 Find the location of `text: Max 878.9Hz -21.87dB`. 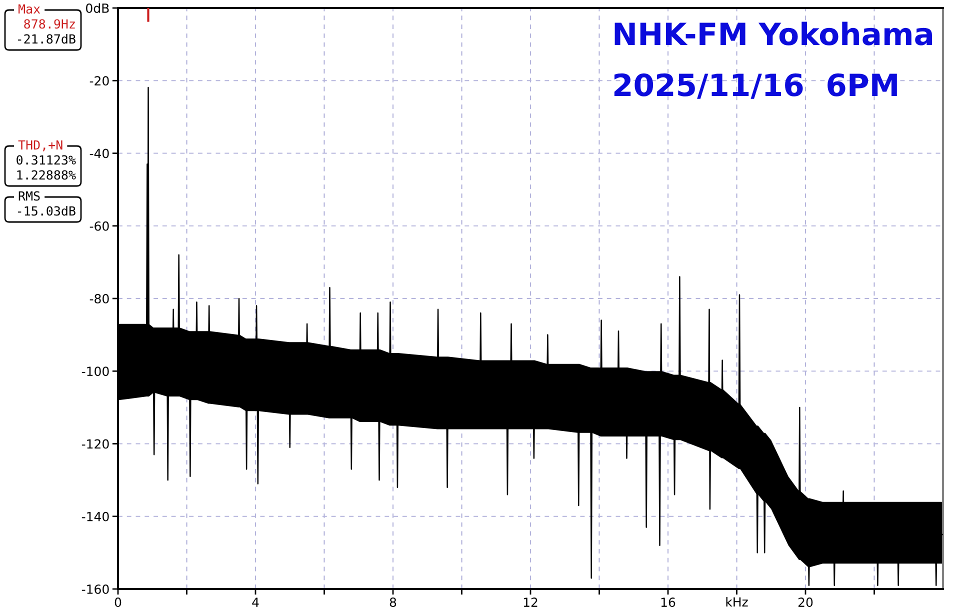

text: Max 878.9Hz -21.87dB is located at coordinates (47, 24).